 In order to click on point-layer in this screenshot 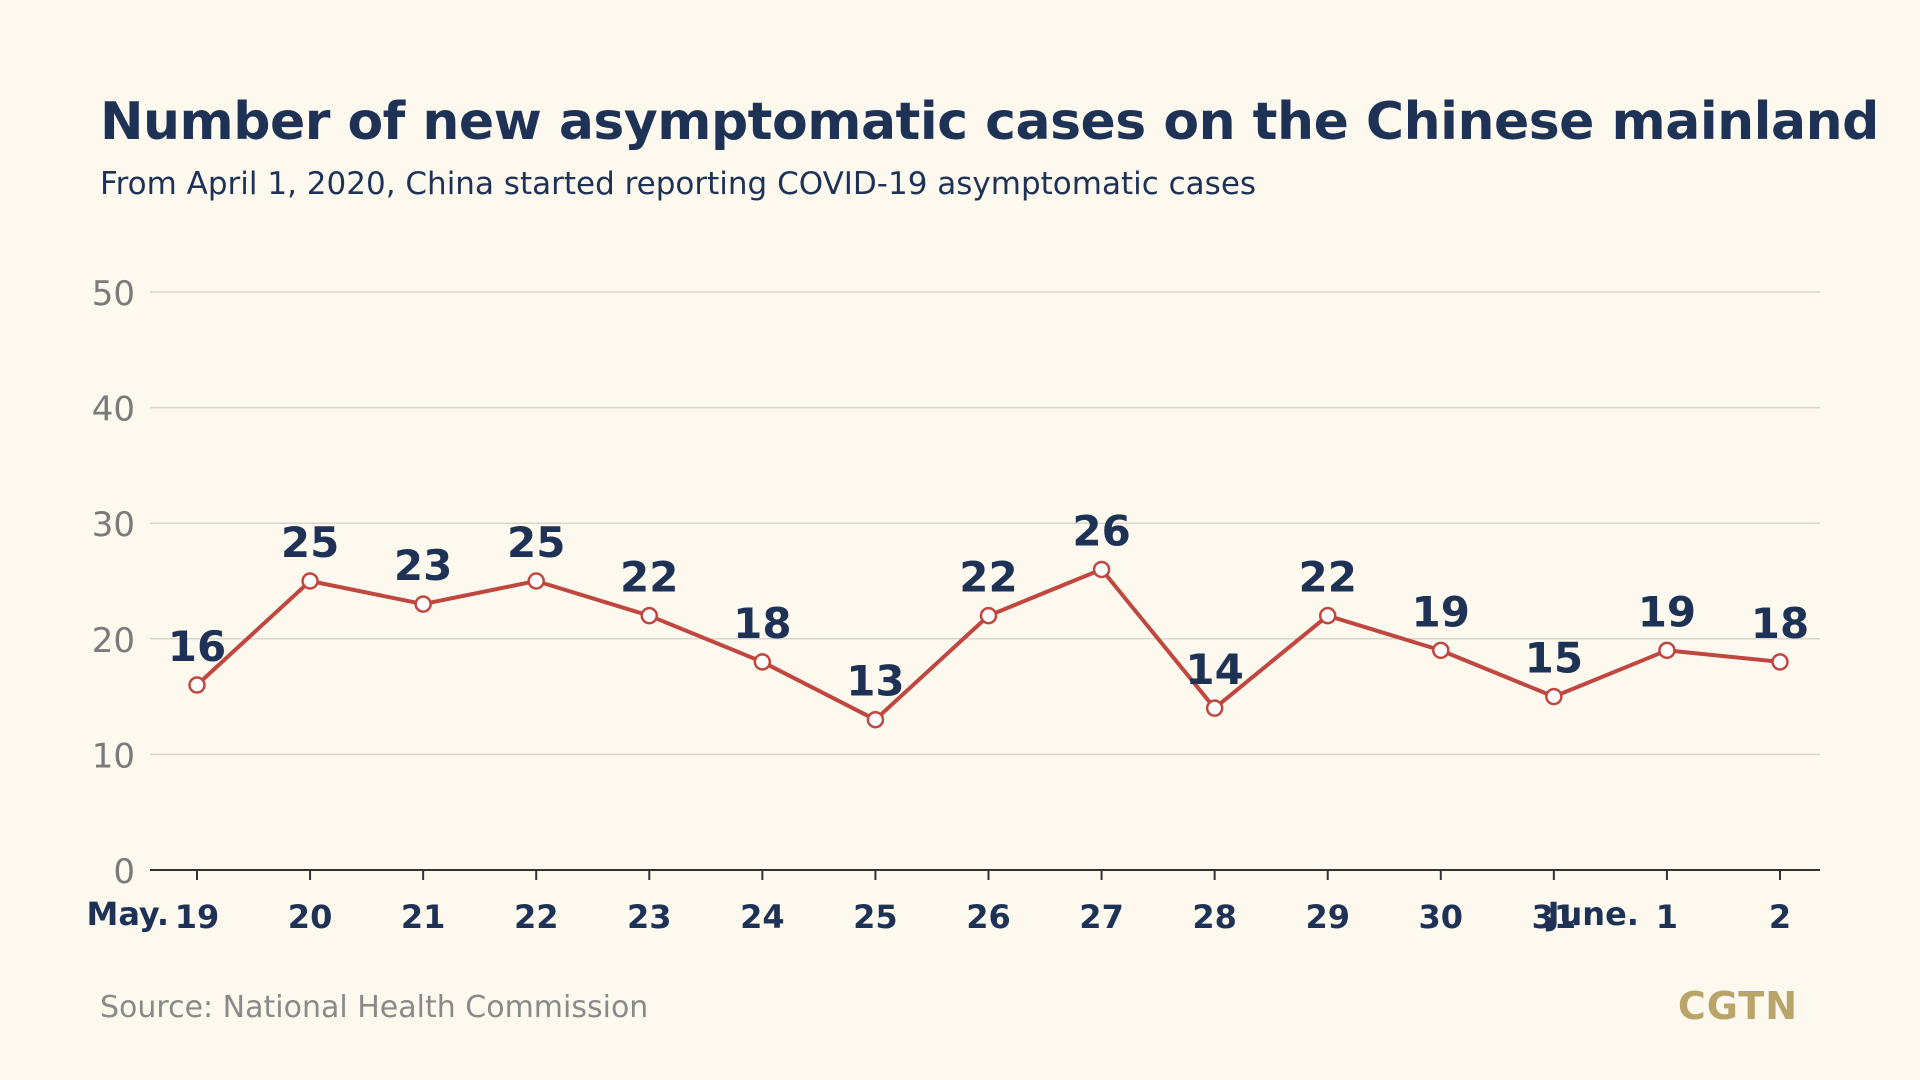, I will do `click(988, 644)`.